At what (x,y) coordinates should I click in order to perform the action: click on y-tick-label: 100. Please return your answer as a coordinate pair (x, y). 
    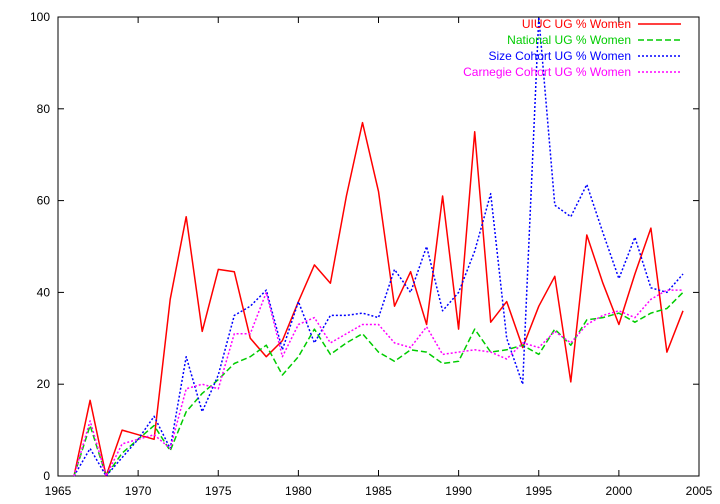
    Looking at the image, I should click on (40, 17).